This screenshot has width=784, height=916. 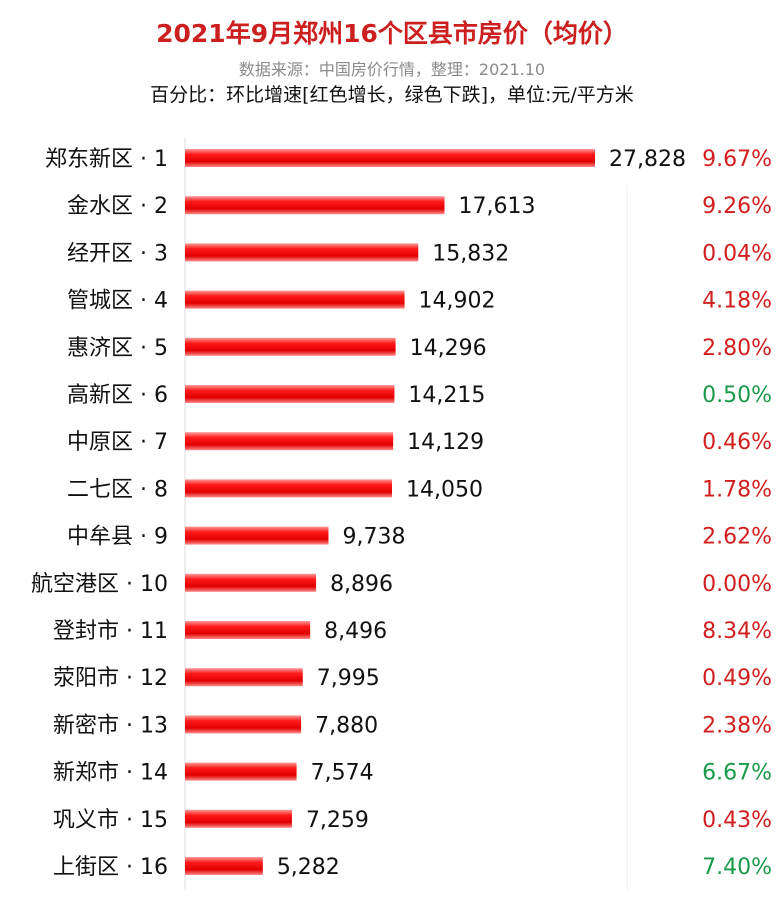 What do you see at coordinates (737, 301) in the screenshot?
I see `change-label: 4.18%` at bounding box center [737, 301].